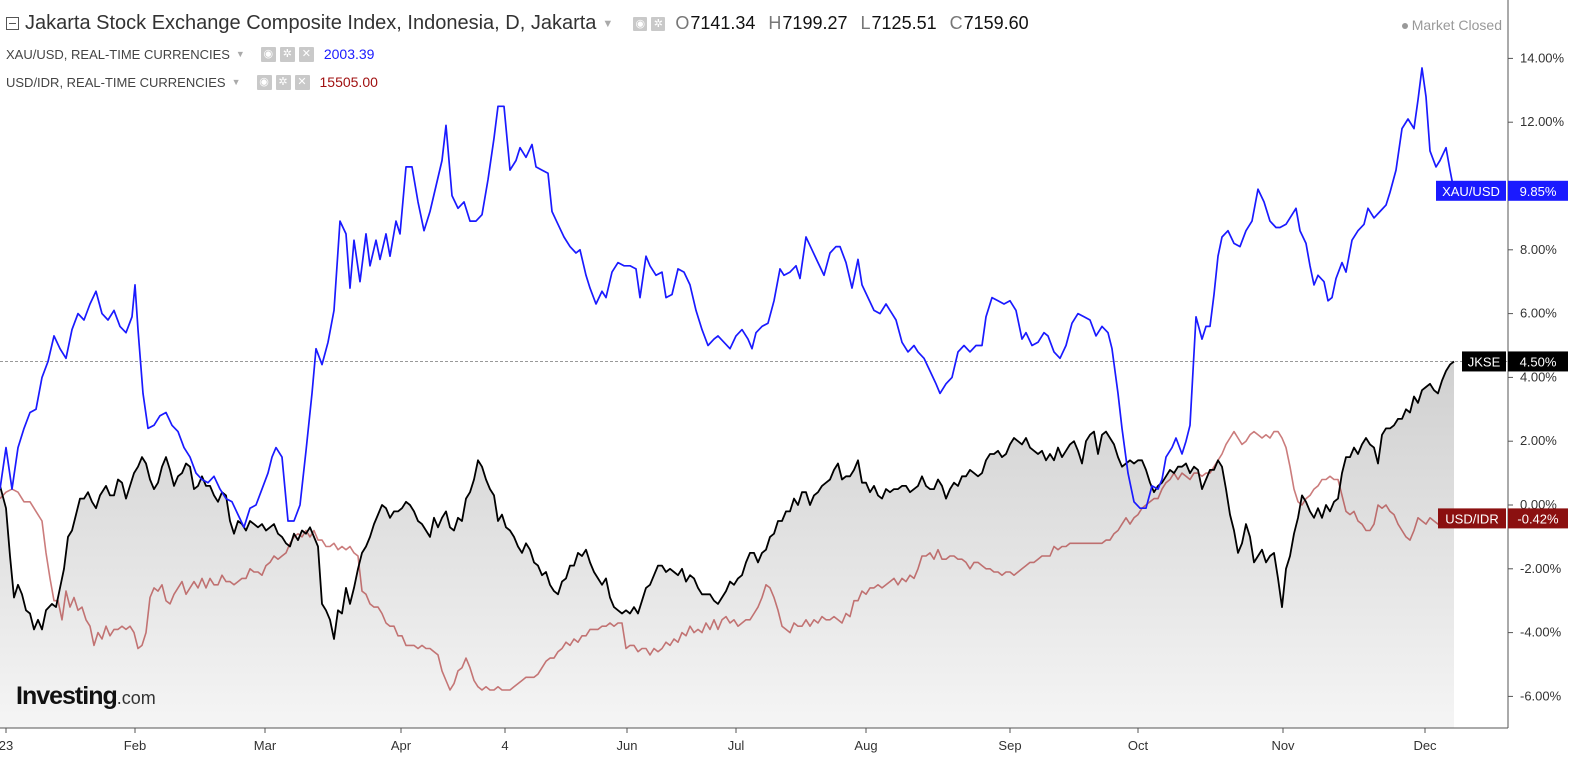 The width and height of the screenshot is (1588, 764). I want to click on low-value: 7125.51, so click(904, 23).